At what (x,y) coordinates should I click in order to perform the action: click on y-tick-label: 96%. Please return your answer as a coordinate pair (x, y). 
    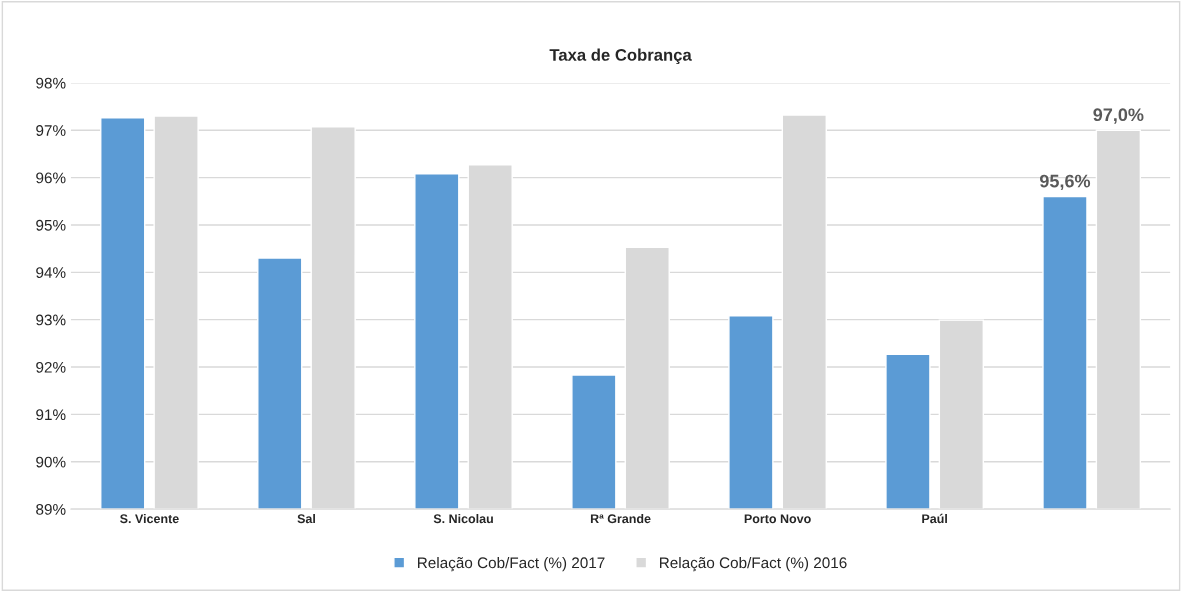
    Looking at the image, I should click on (51, 178).